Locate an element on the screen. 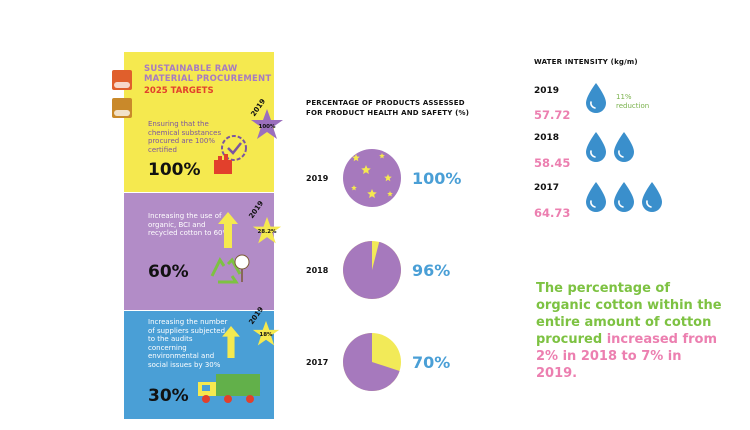 The height and width of the screenshot is (430, 750). pie-value-label: 96% is located at coordinates (431, 270).